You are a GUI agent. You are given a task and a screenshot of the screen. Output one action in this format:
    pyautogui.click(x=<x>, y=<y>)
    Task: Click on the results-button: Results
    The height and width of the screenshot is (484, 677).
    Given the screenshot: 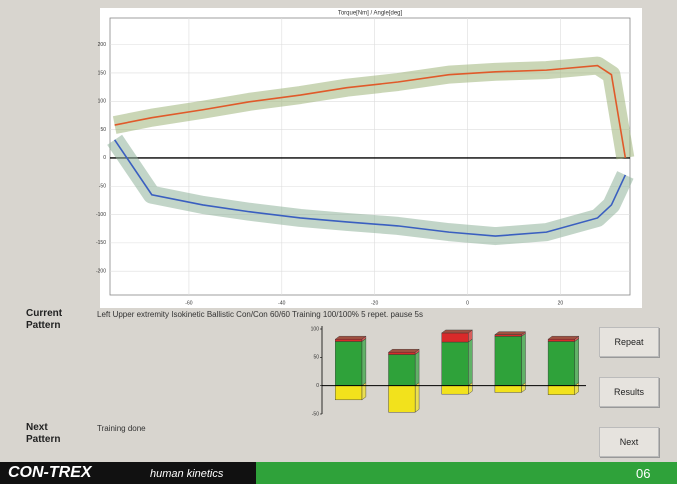 What is the action you would take?
    pyautogui.click(x=629, y=392)
    